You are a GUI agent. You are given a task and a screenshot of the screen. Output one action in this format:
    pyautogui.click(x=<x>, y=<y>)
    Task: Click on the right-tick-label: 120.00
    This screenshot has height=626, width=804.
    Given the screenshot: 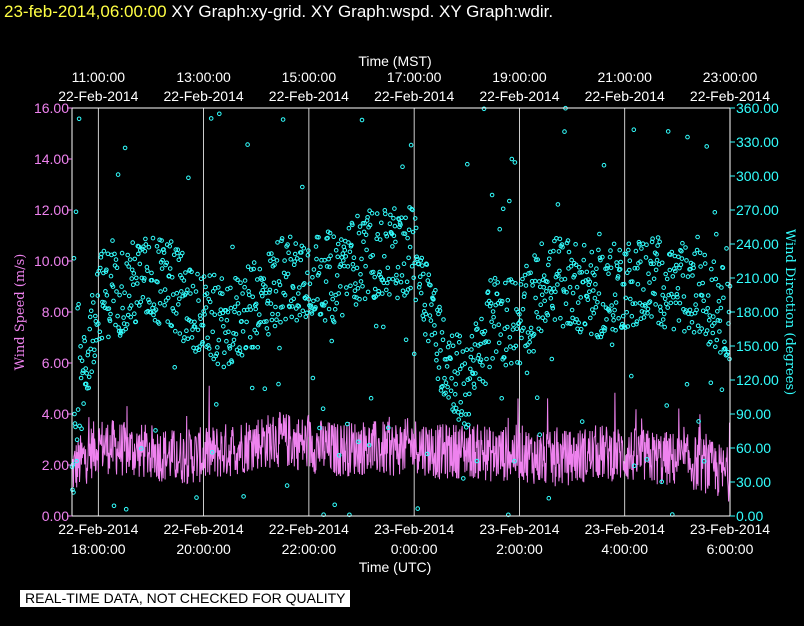 What is the action you would take?
    pyautogui.click(x=757, y=380)
    